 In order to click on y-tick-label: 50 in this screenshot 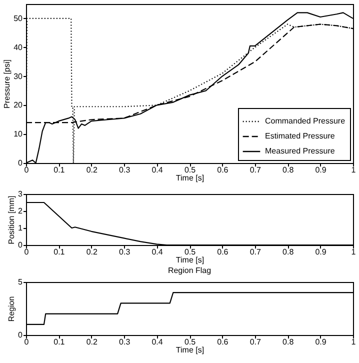, I will do `click(19, 18)`.